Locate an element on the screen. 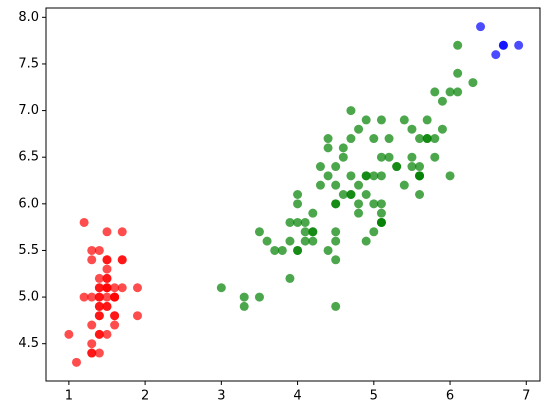 The width and height of the screenshot is (551, 417). x-tick-label: 5 is located at coordinates (374, 396).